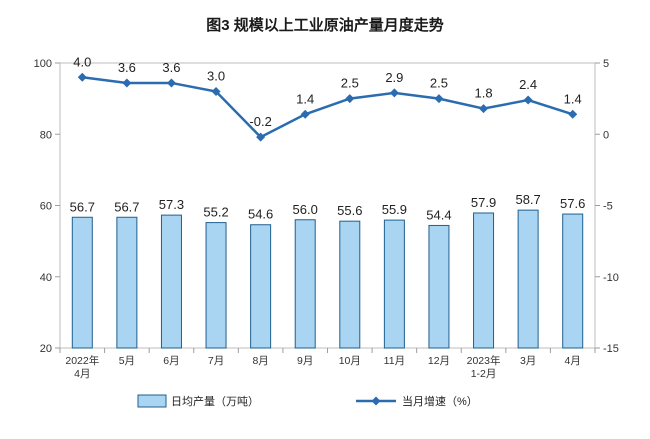 This screenshot has height=439, width=650. What do you see at coordinates (82, 61) in the screenshot?
I see `line-value-label: 4.0` at bounding box center [82, 61].